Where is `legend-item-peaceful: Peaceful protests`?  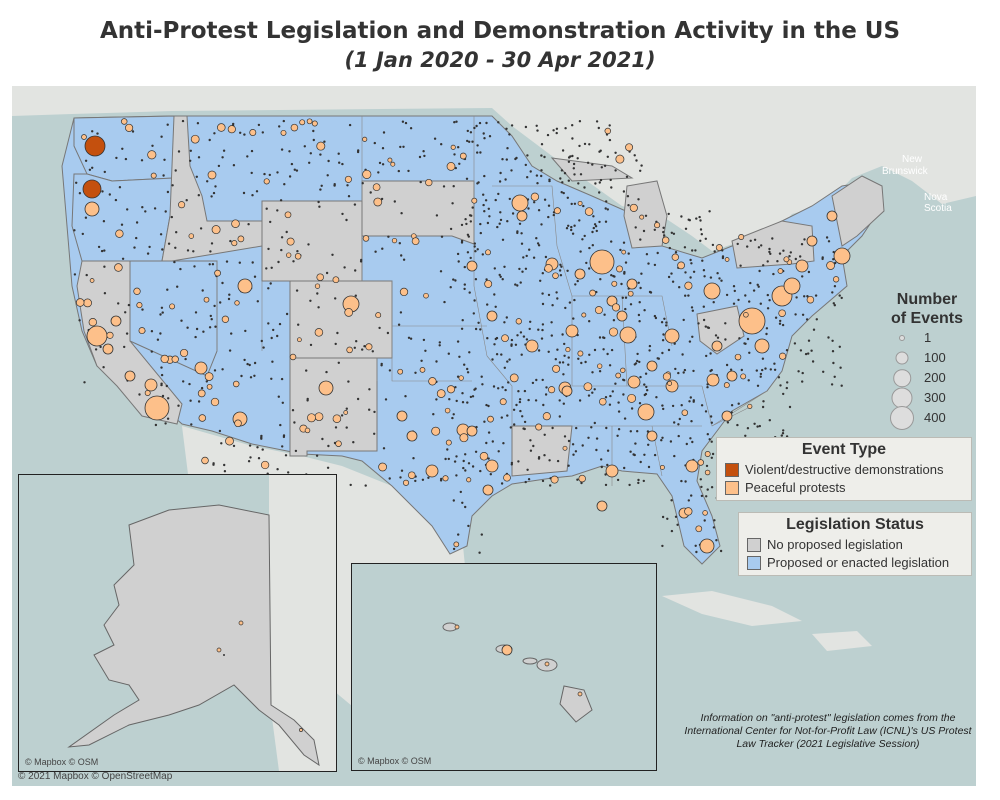 legend-item-peaceful: Peaceful protests is located at coordinates (848, 487).